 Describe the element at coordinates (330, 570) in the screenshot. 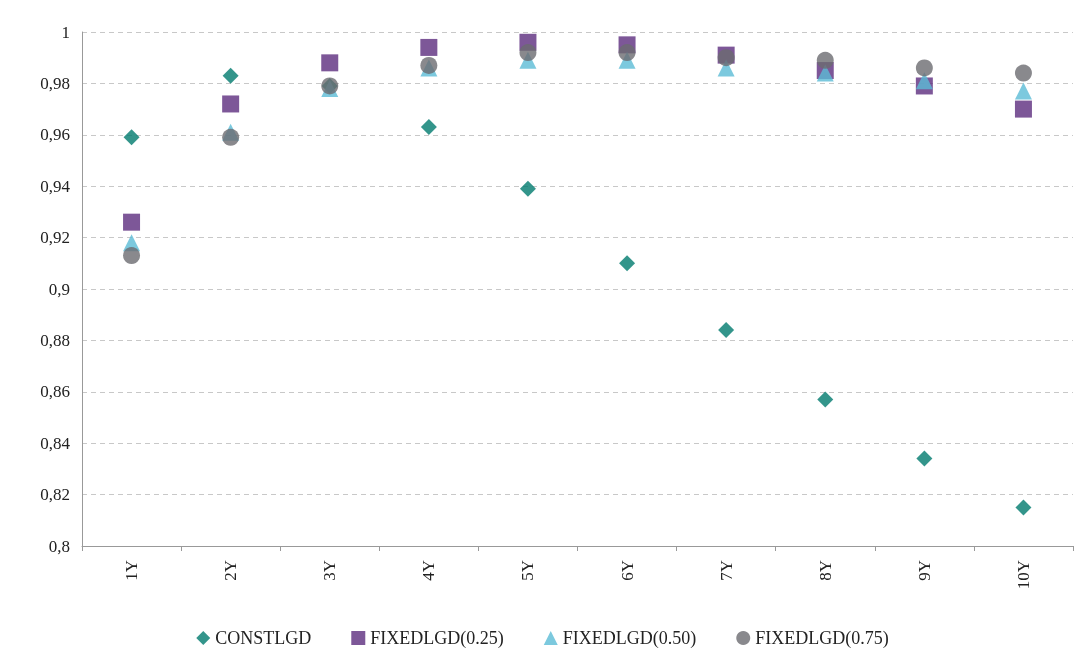

I see `x-tick-label: 3Y` at that location.